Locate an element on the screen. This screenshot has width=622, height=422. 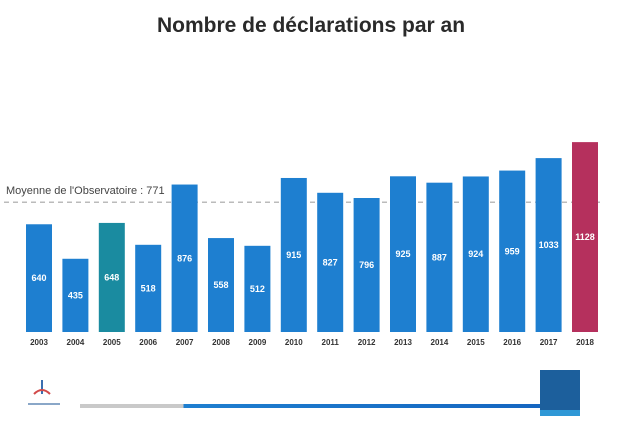
x-tick-label: 2015 is located at coordinates (476, 342).